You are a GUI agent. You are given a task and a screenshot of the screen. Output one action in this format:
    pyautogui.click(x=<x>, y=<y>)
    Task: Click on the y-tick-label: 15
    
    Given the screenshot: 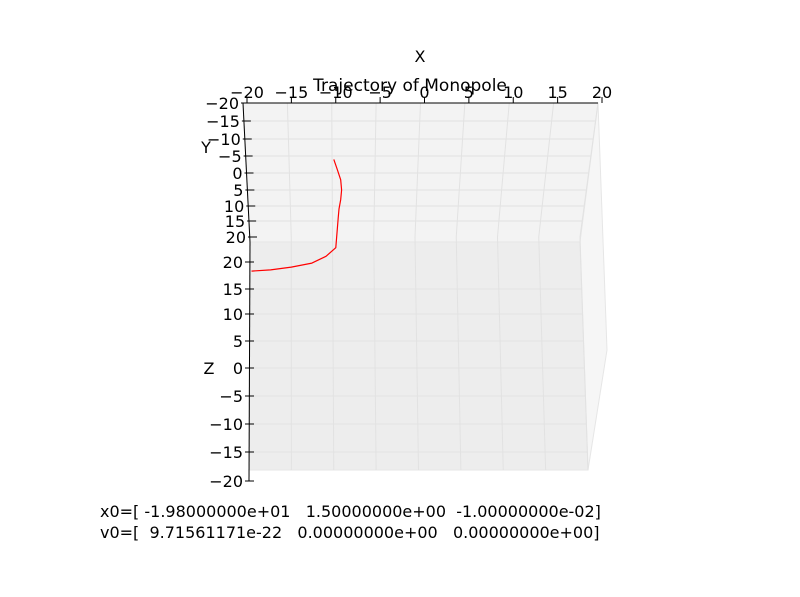 What is the action you would take?
    pyautogui.click(x=235, y=221)
    